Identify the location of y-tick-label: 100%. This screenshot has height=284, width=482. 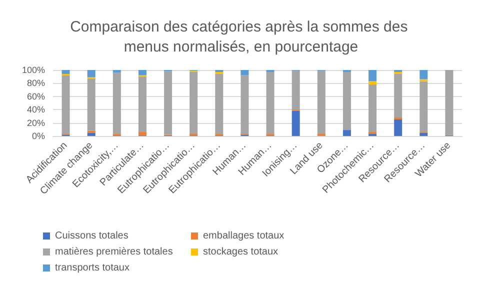
(33, 70).